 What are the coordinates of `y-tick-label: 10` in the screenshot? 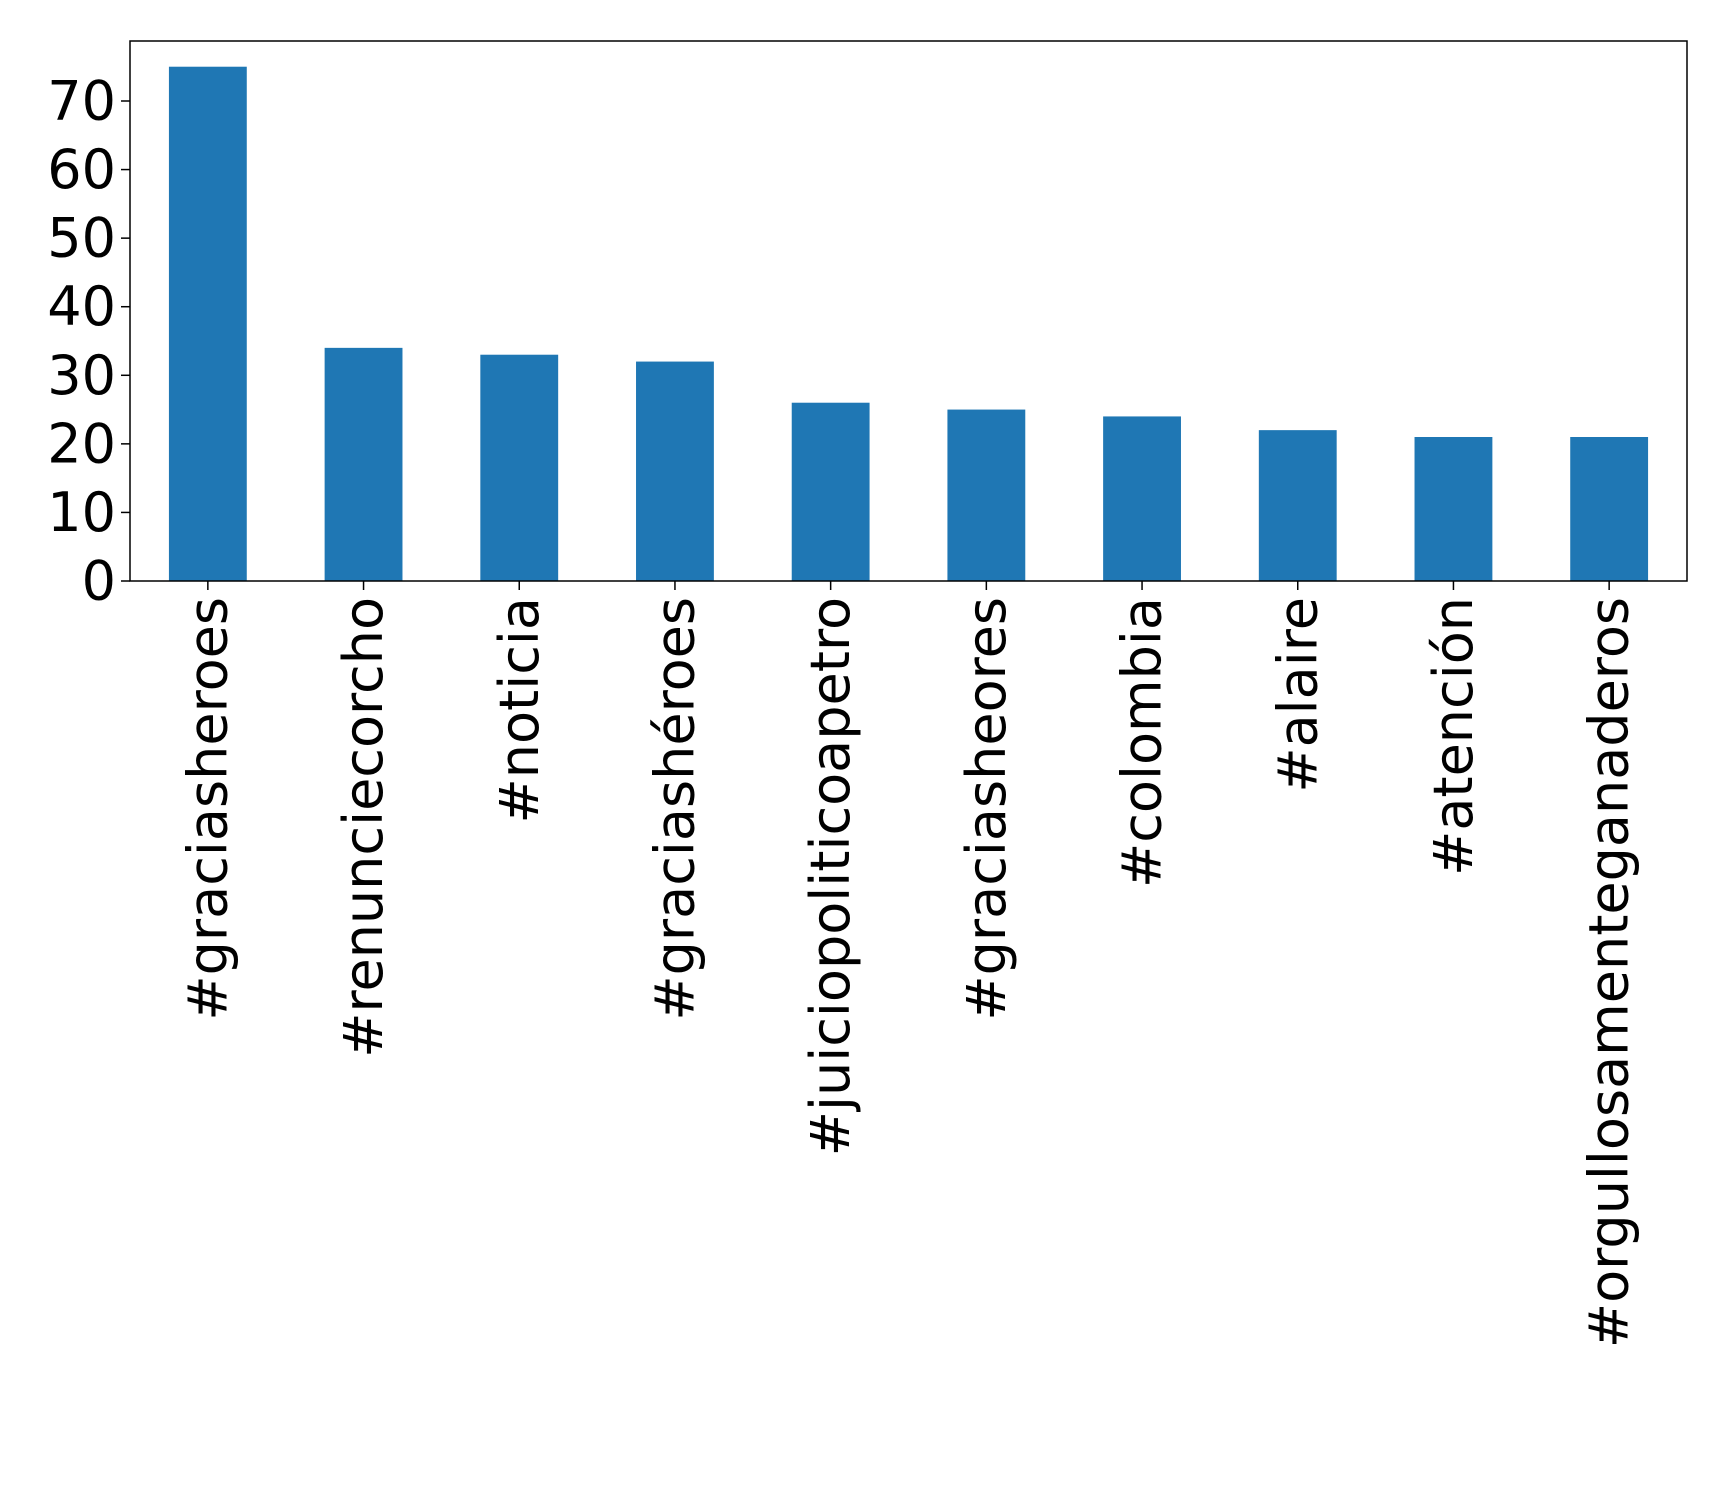 It's located at (81, 512).